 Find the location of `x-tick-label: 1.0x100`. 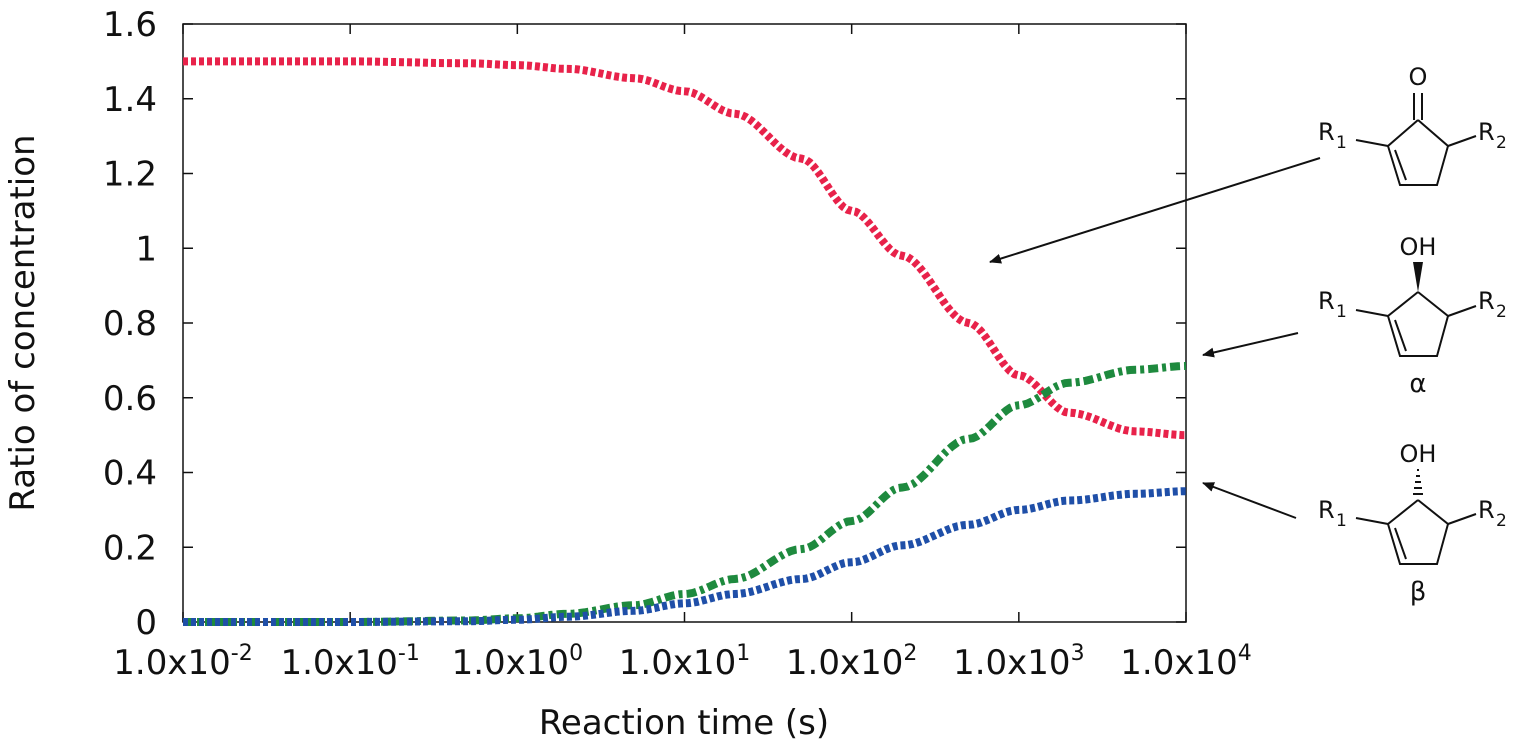

x-tick-label: 1.0x100 is located at coordinates (517, 662).